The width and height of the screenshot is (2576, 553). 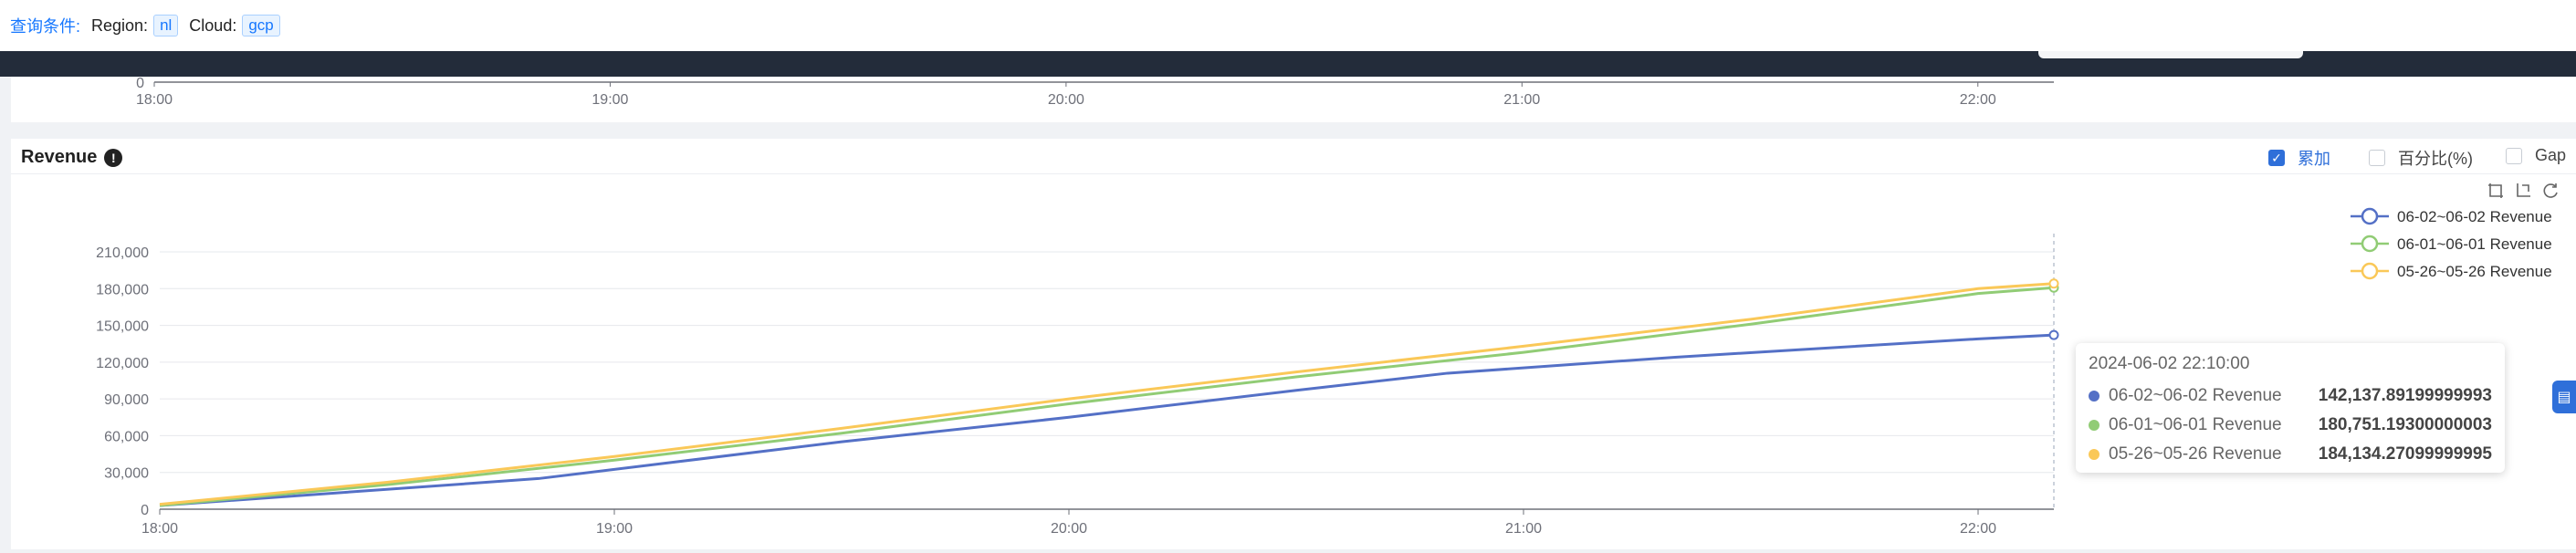 What do you see at coordinates (126, 474) in the screenshot?
I see `y-tick-label: 30,000` at bounding box center [126, 474].